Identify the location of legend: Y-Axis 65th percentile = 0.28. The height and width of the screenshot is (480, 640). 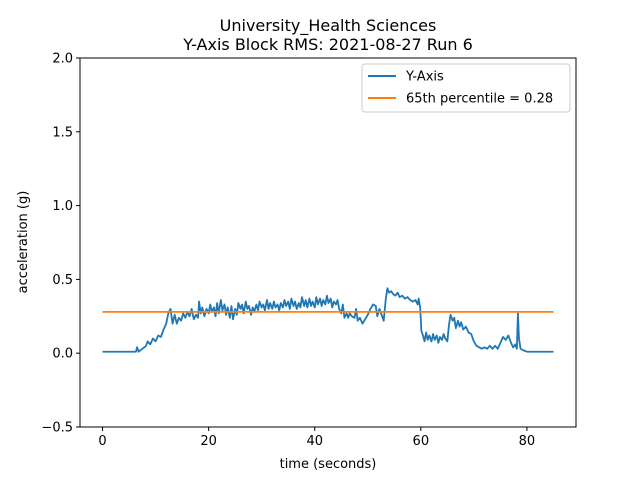
(466, 88).